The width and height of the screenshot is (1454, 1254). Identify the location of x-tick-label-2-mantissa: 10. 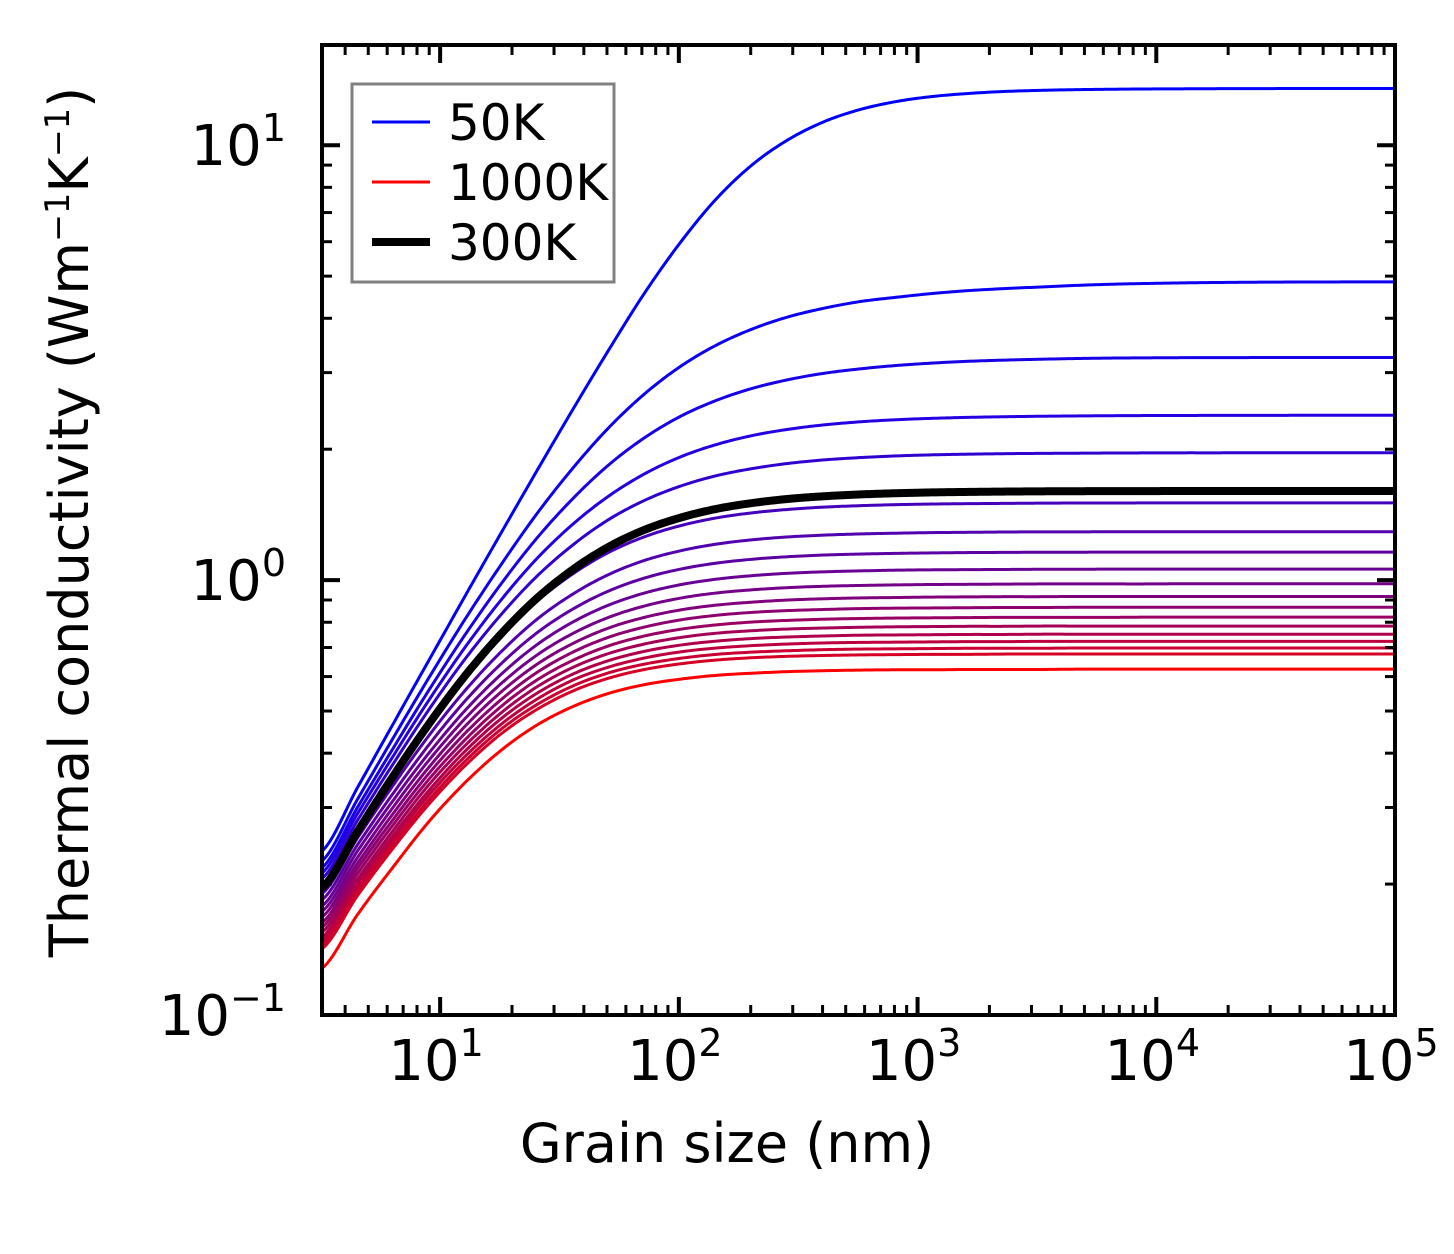
(901, 1061).